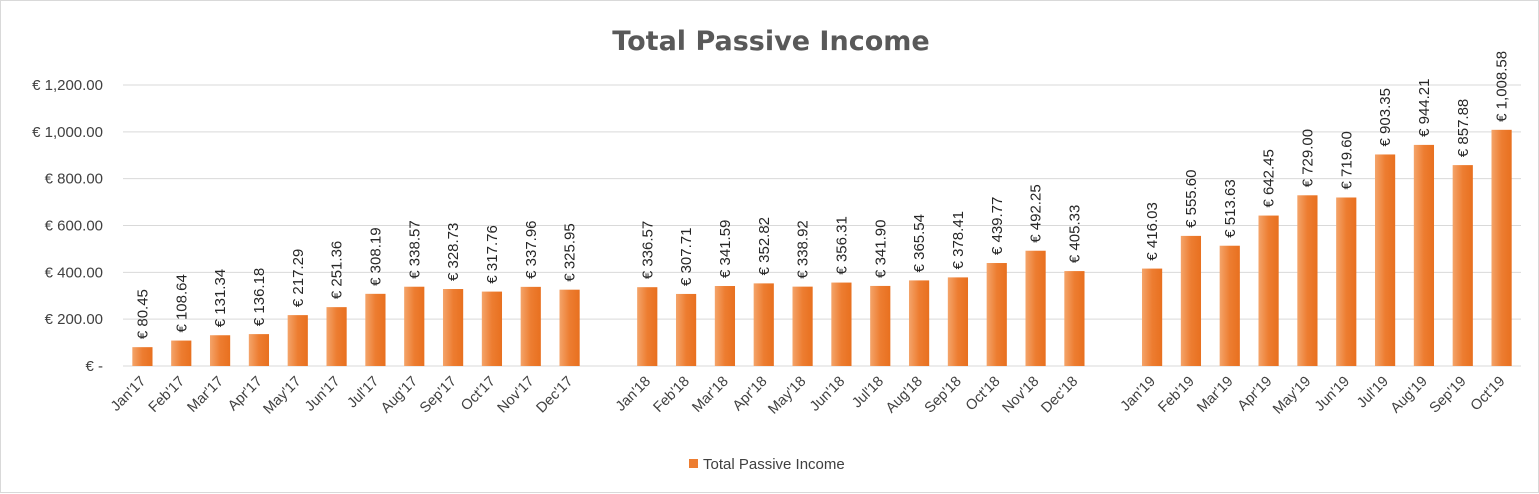 This screenshot has width=1539, height=494. Describe the element at coordinates (478, 394) in the screenshot. I see `x-tick-label: Oct'17` at that location.